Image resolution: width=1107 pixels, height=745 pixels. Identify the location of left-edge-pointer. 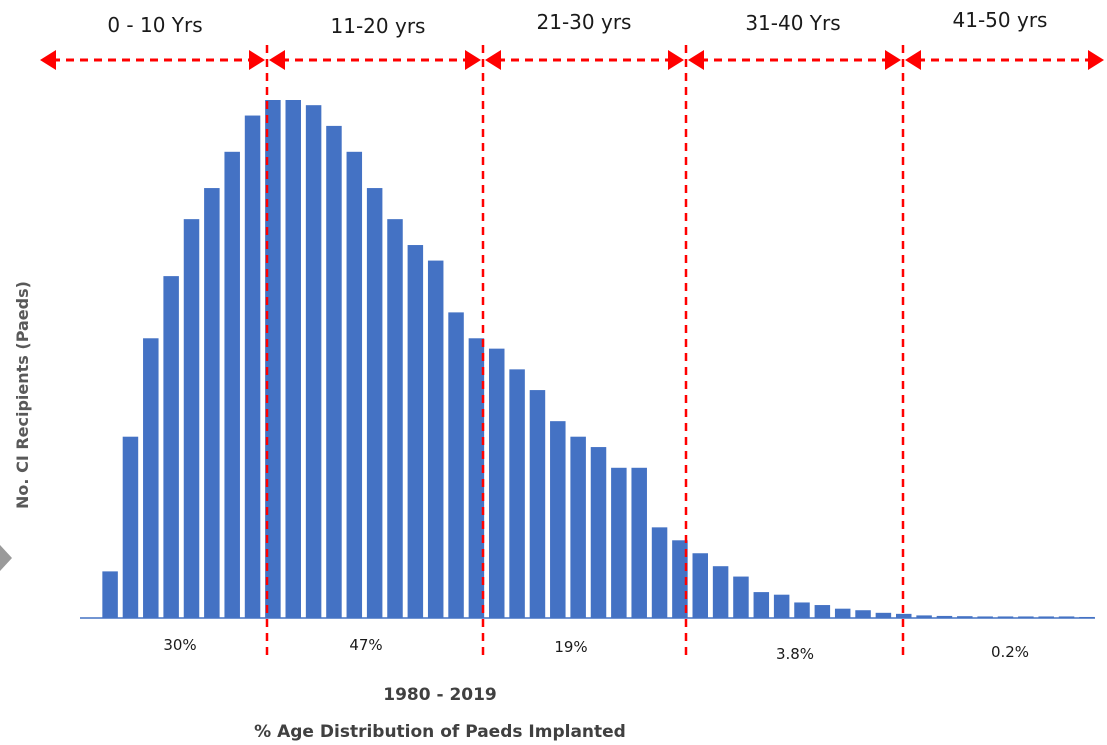
(6, 558).